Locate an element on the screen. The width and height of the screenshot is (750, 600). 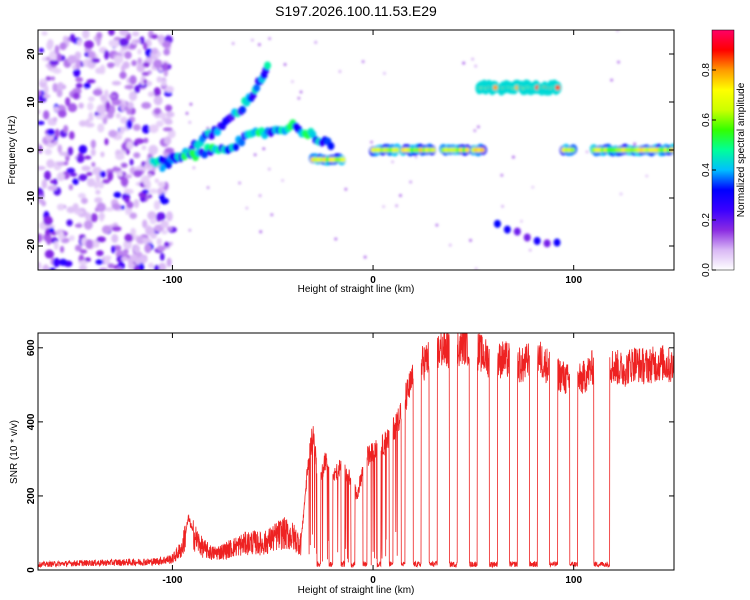
carrier-core is located at coordinates (482, 150).